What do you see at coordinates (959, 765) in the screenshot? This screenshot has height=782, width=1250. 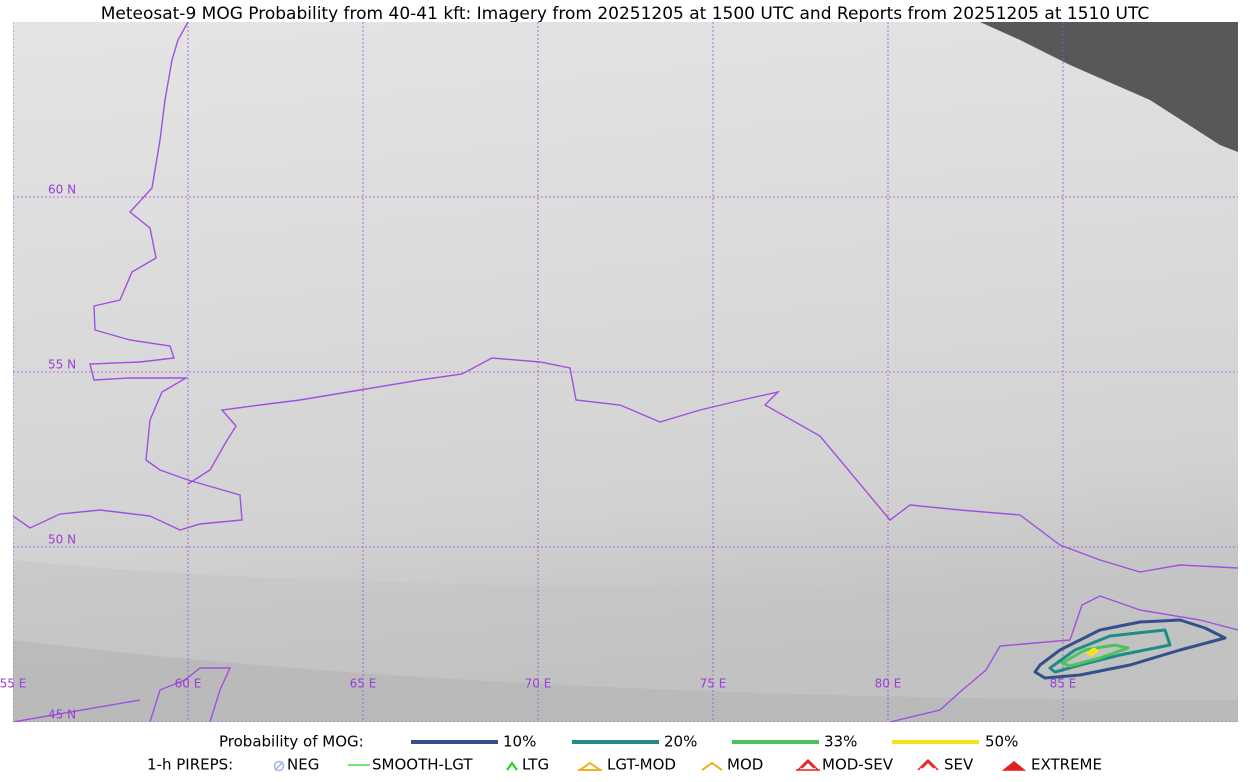 I see `legend-label: SEV` at bounding box center [959, 765].